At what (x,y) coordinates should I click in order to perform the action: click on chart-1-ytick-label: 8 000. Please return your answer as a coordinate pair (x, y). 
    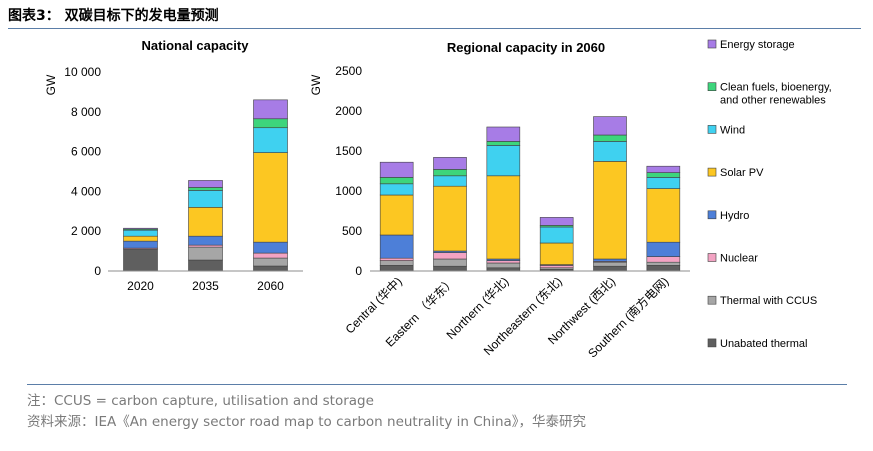
    Looking at the image, I should click on (86, 112).